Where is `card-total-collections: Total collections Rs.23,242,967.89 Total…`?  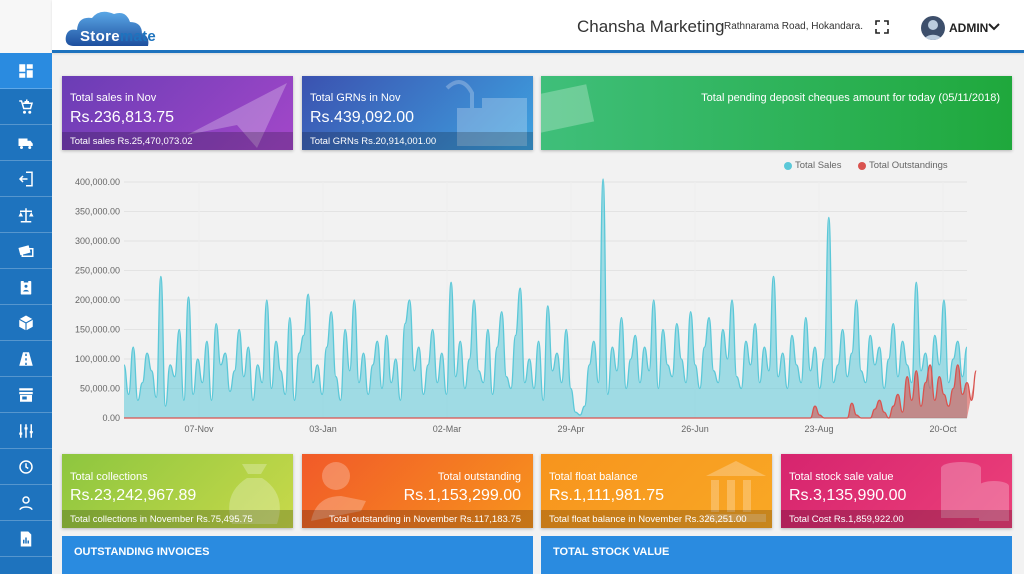
card-total-collections: Total collections Rs.23,242,967.89 Total… is located at coordinates (177, 491).